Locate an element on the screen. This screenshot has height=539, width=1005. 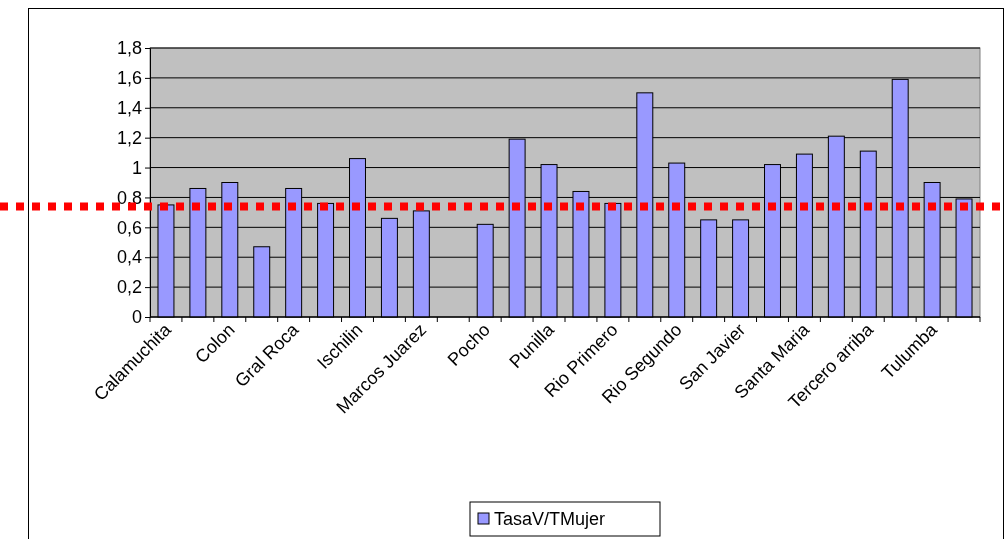
y-tick-label: 1,6 is located at coordinates (129, 78).